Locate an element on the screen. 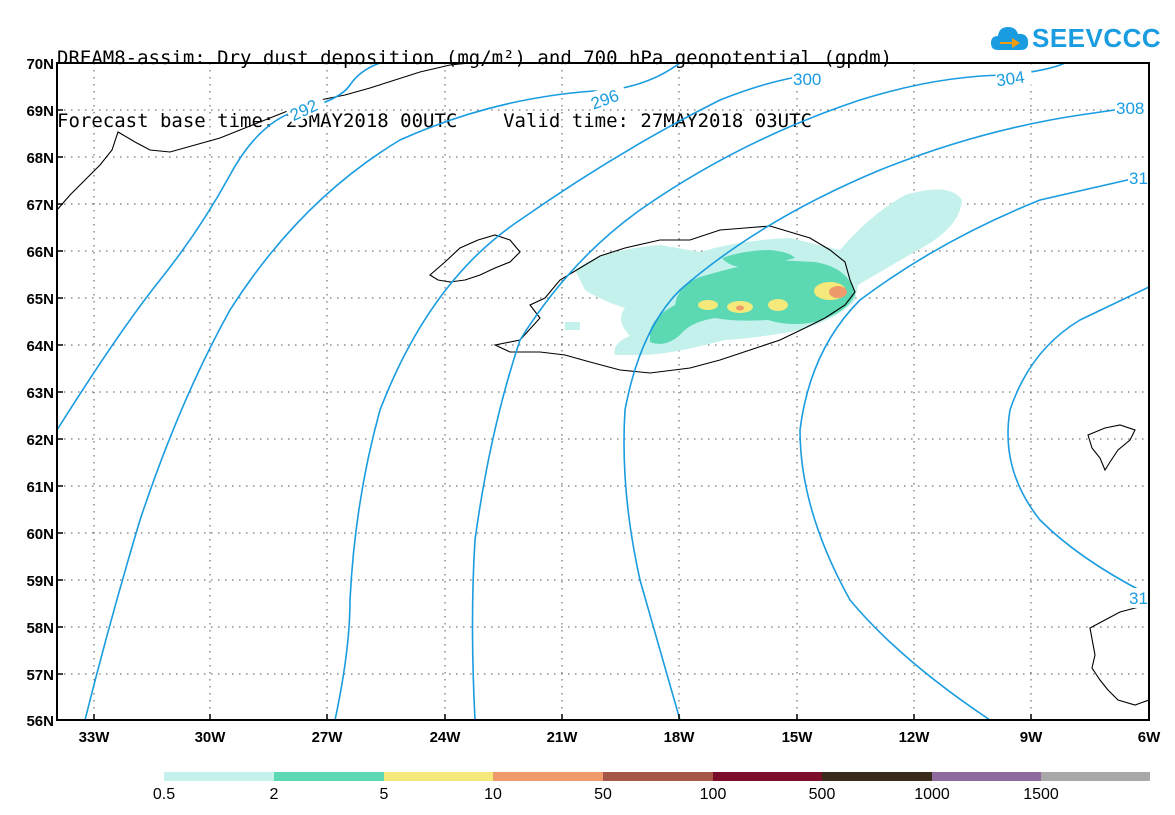  dust-deposition-field is located at coordinates (763, 272).